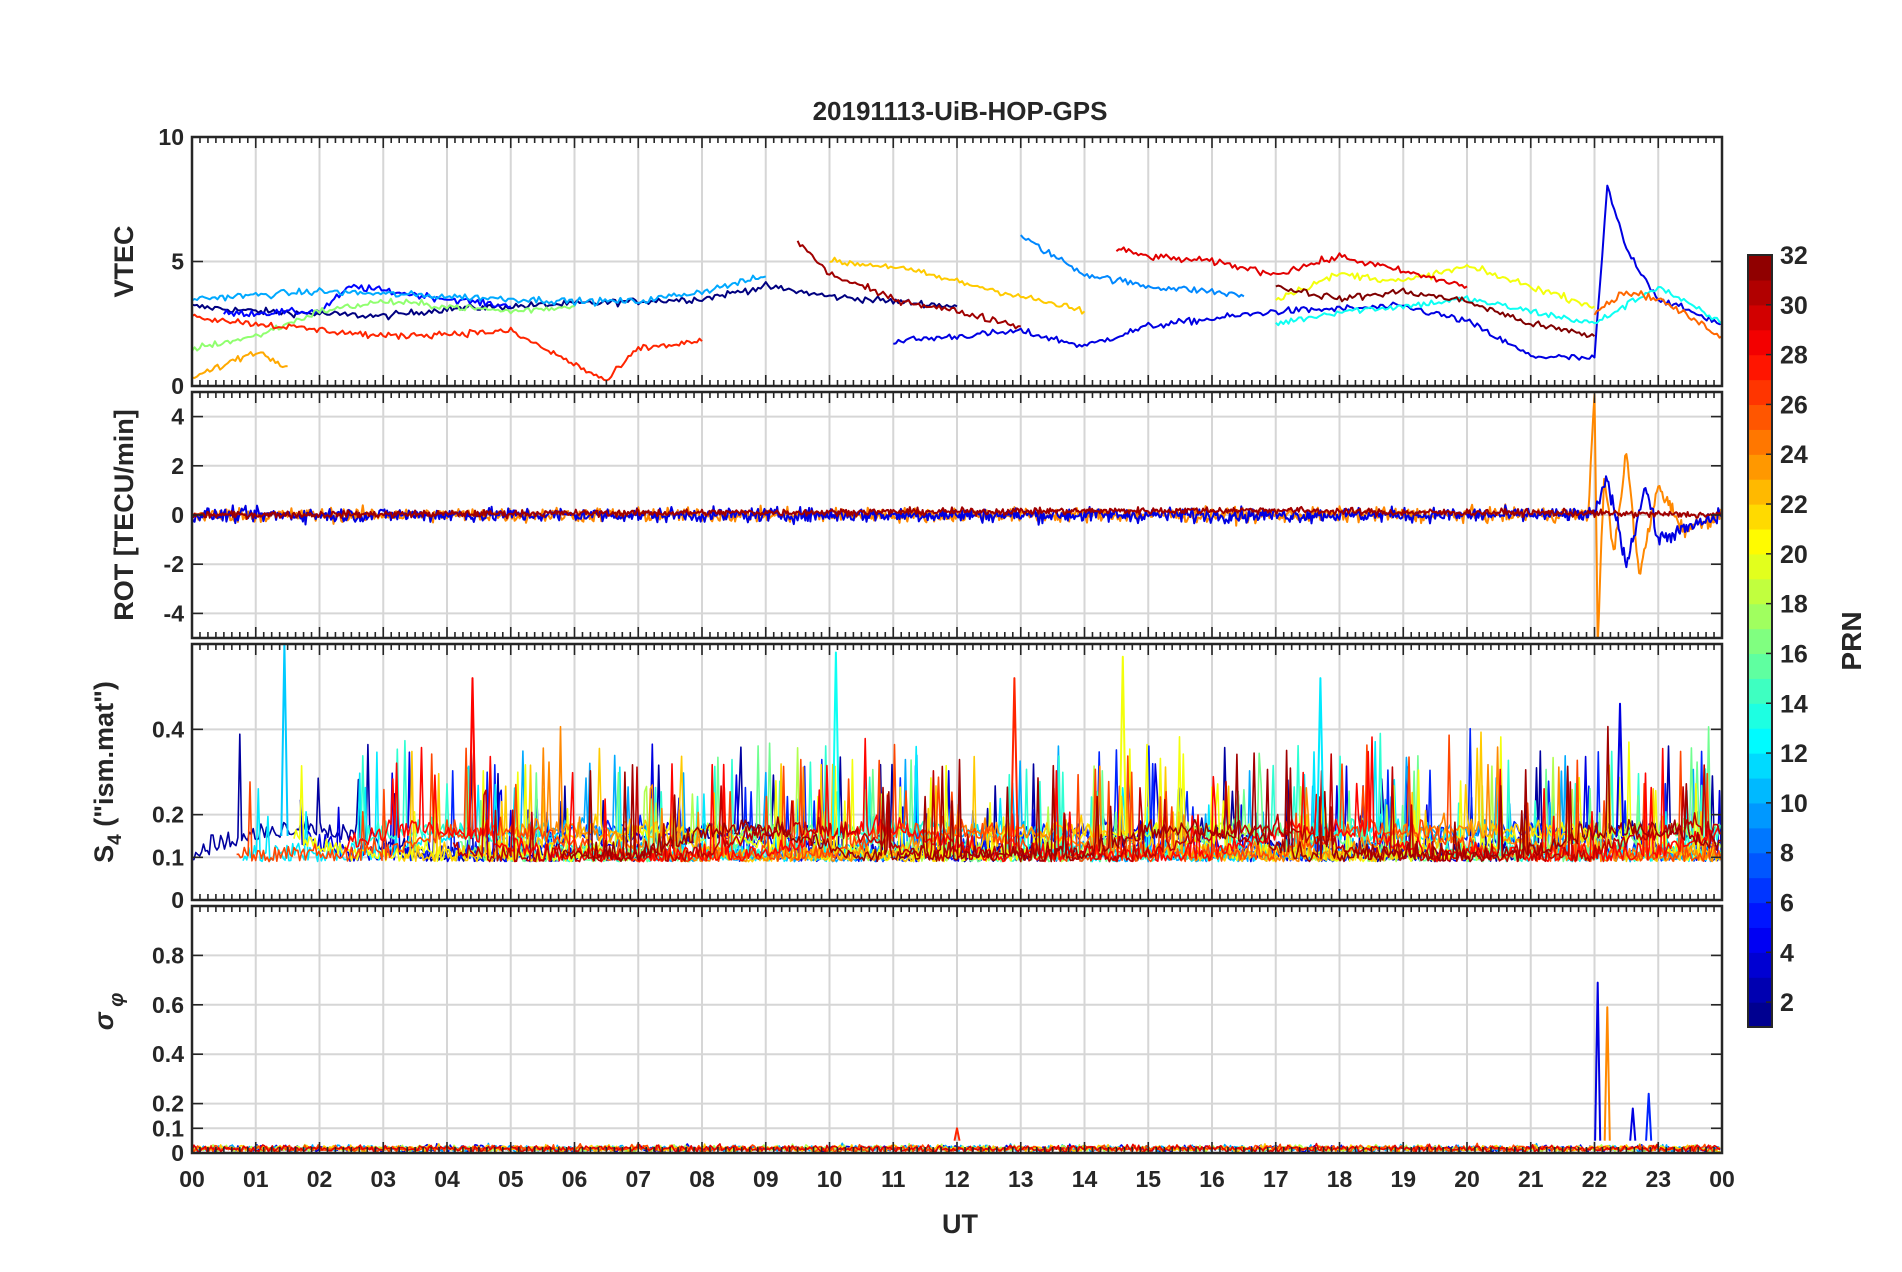  I want to click on panel-data-s4, so click(957, 753).